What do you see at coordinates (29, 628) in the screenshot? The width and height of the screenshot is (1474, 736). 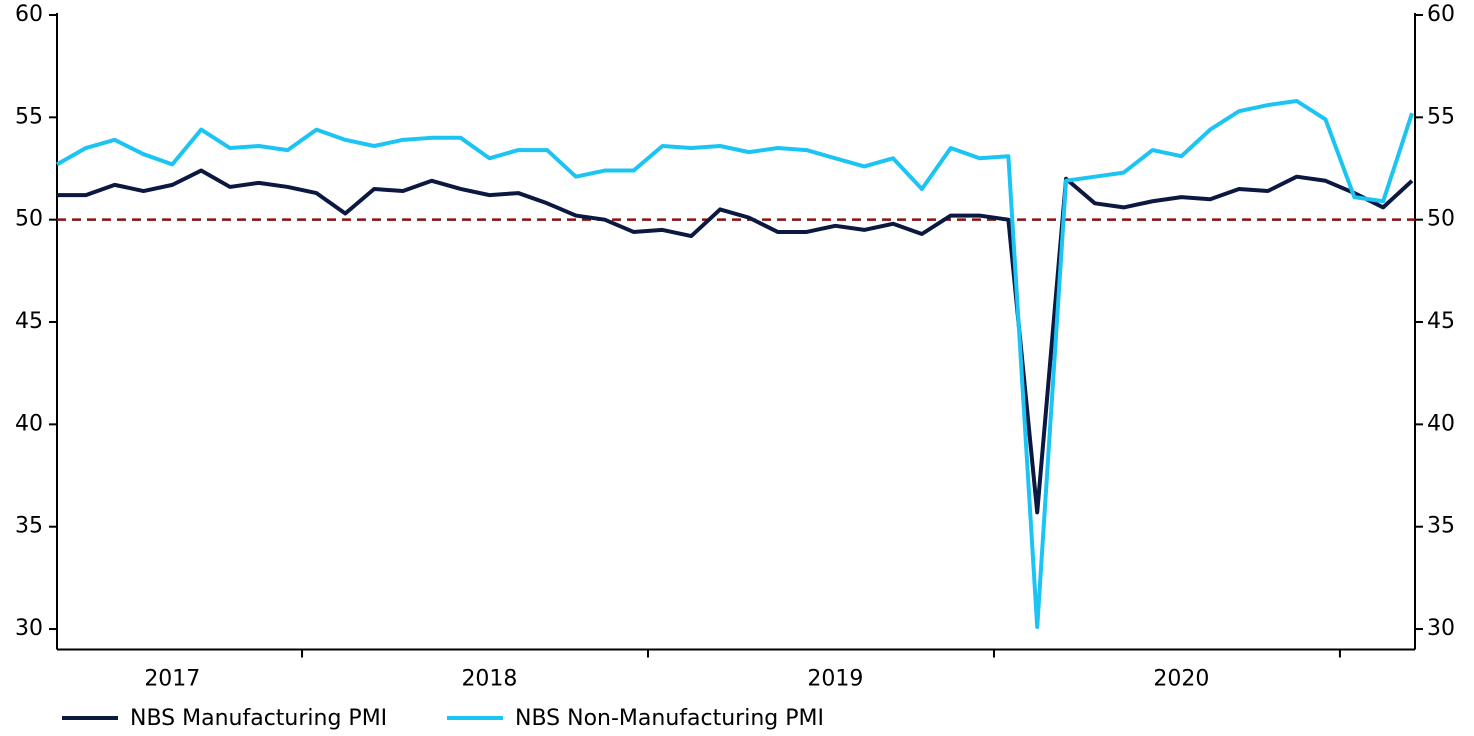 I see `y-tick-label: 30` at bounding box center [29, 628].